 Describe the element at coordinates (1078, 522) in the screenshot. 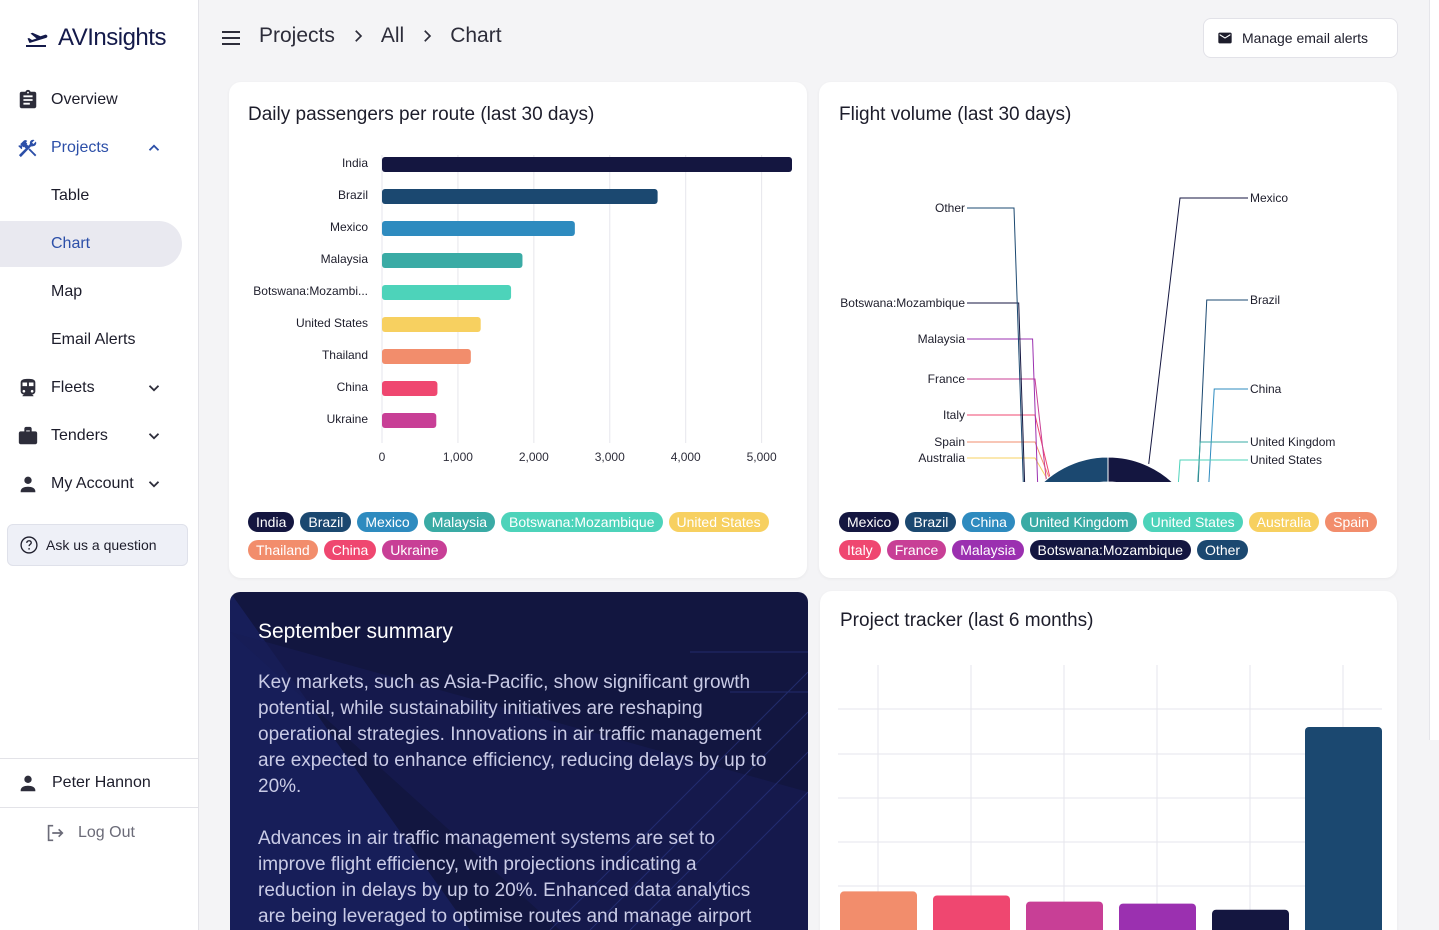

I see `legend-chip: United Kingdom` at that location.